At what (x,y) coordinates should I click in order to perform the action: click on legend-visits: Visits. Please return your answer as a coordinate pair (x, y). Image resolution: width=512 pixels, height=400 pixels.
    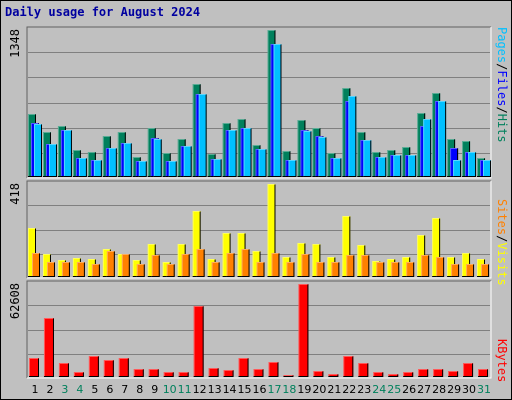
    Looking at the image, I should click on (502, 263).